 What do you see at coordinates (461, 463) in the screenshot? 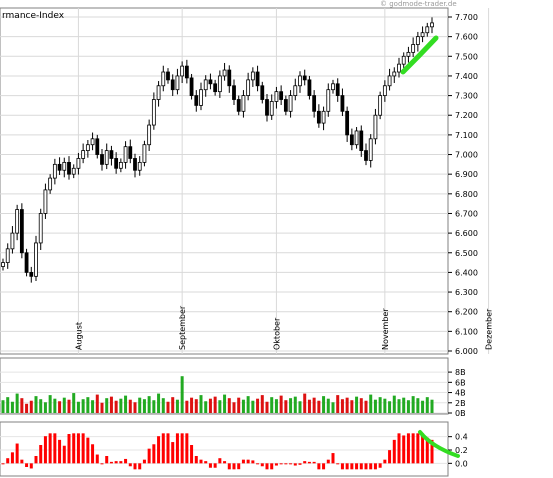
I see `y-tick-label: 0.0` at bounding box center [461, 463].